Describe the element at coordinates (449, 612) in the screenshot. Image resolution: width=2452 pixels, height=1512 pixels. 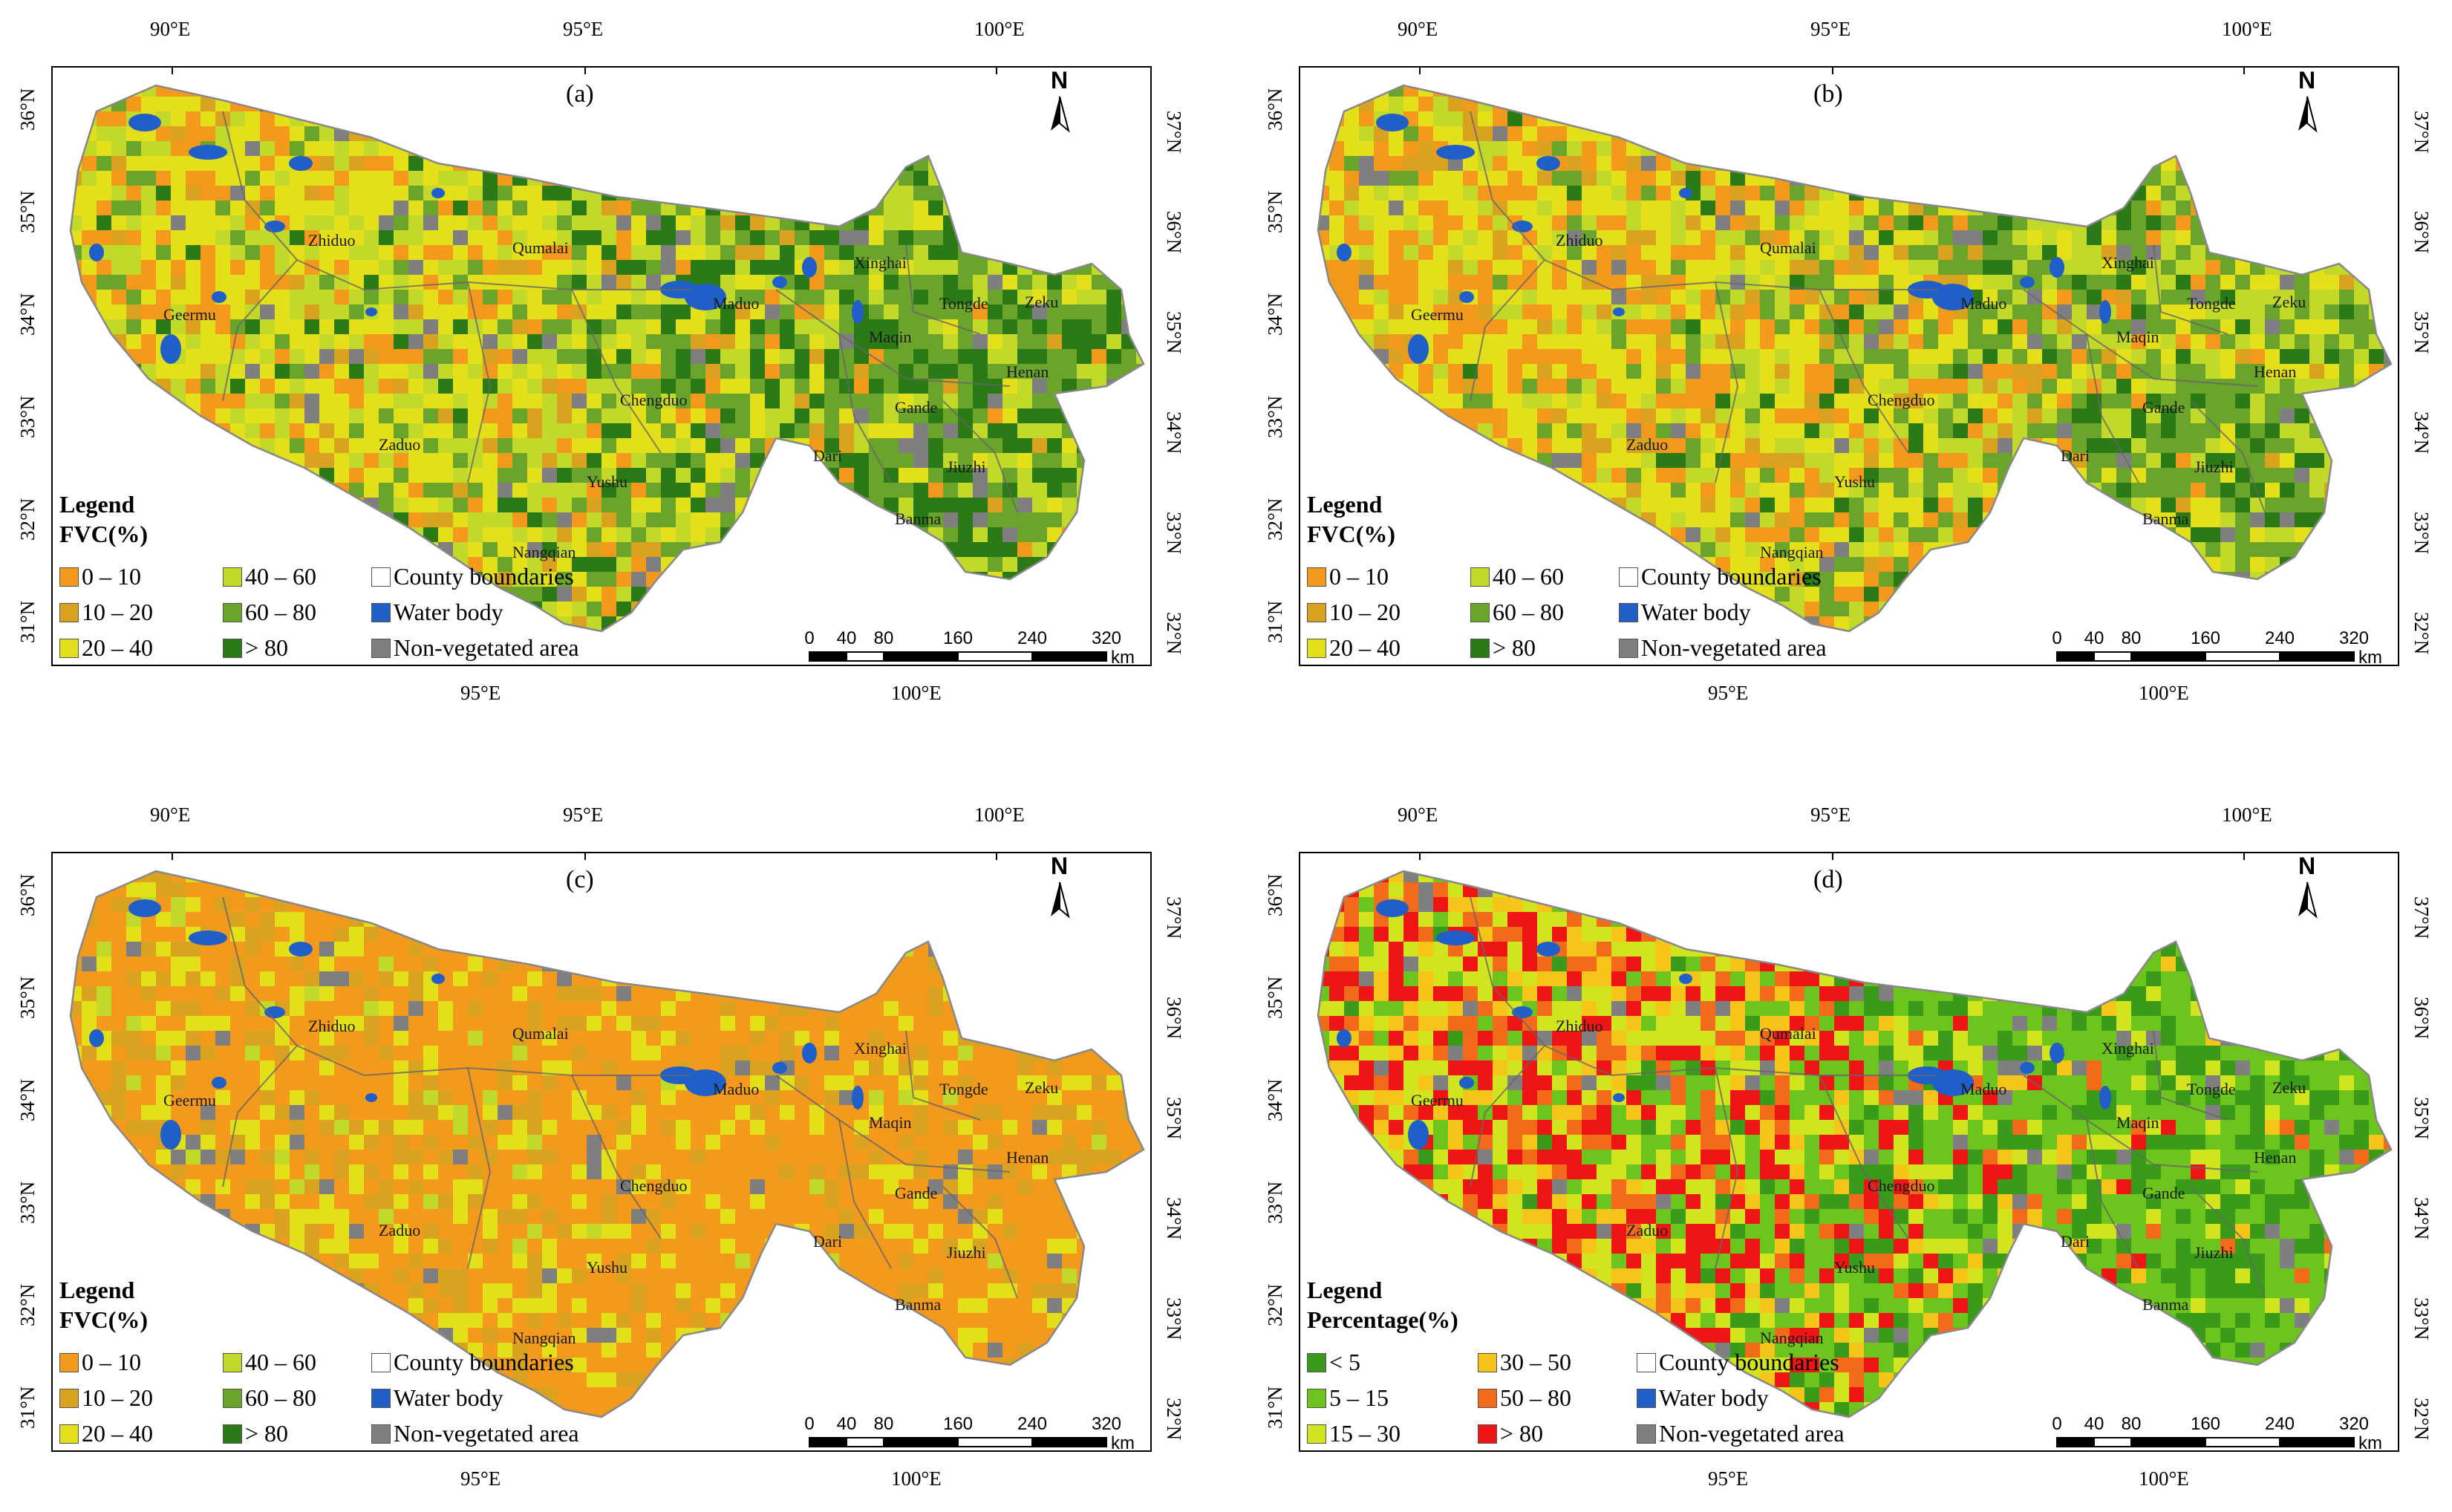
I see `legend-label: Water body` at that location.